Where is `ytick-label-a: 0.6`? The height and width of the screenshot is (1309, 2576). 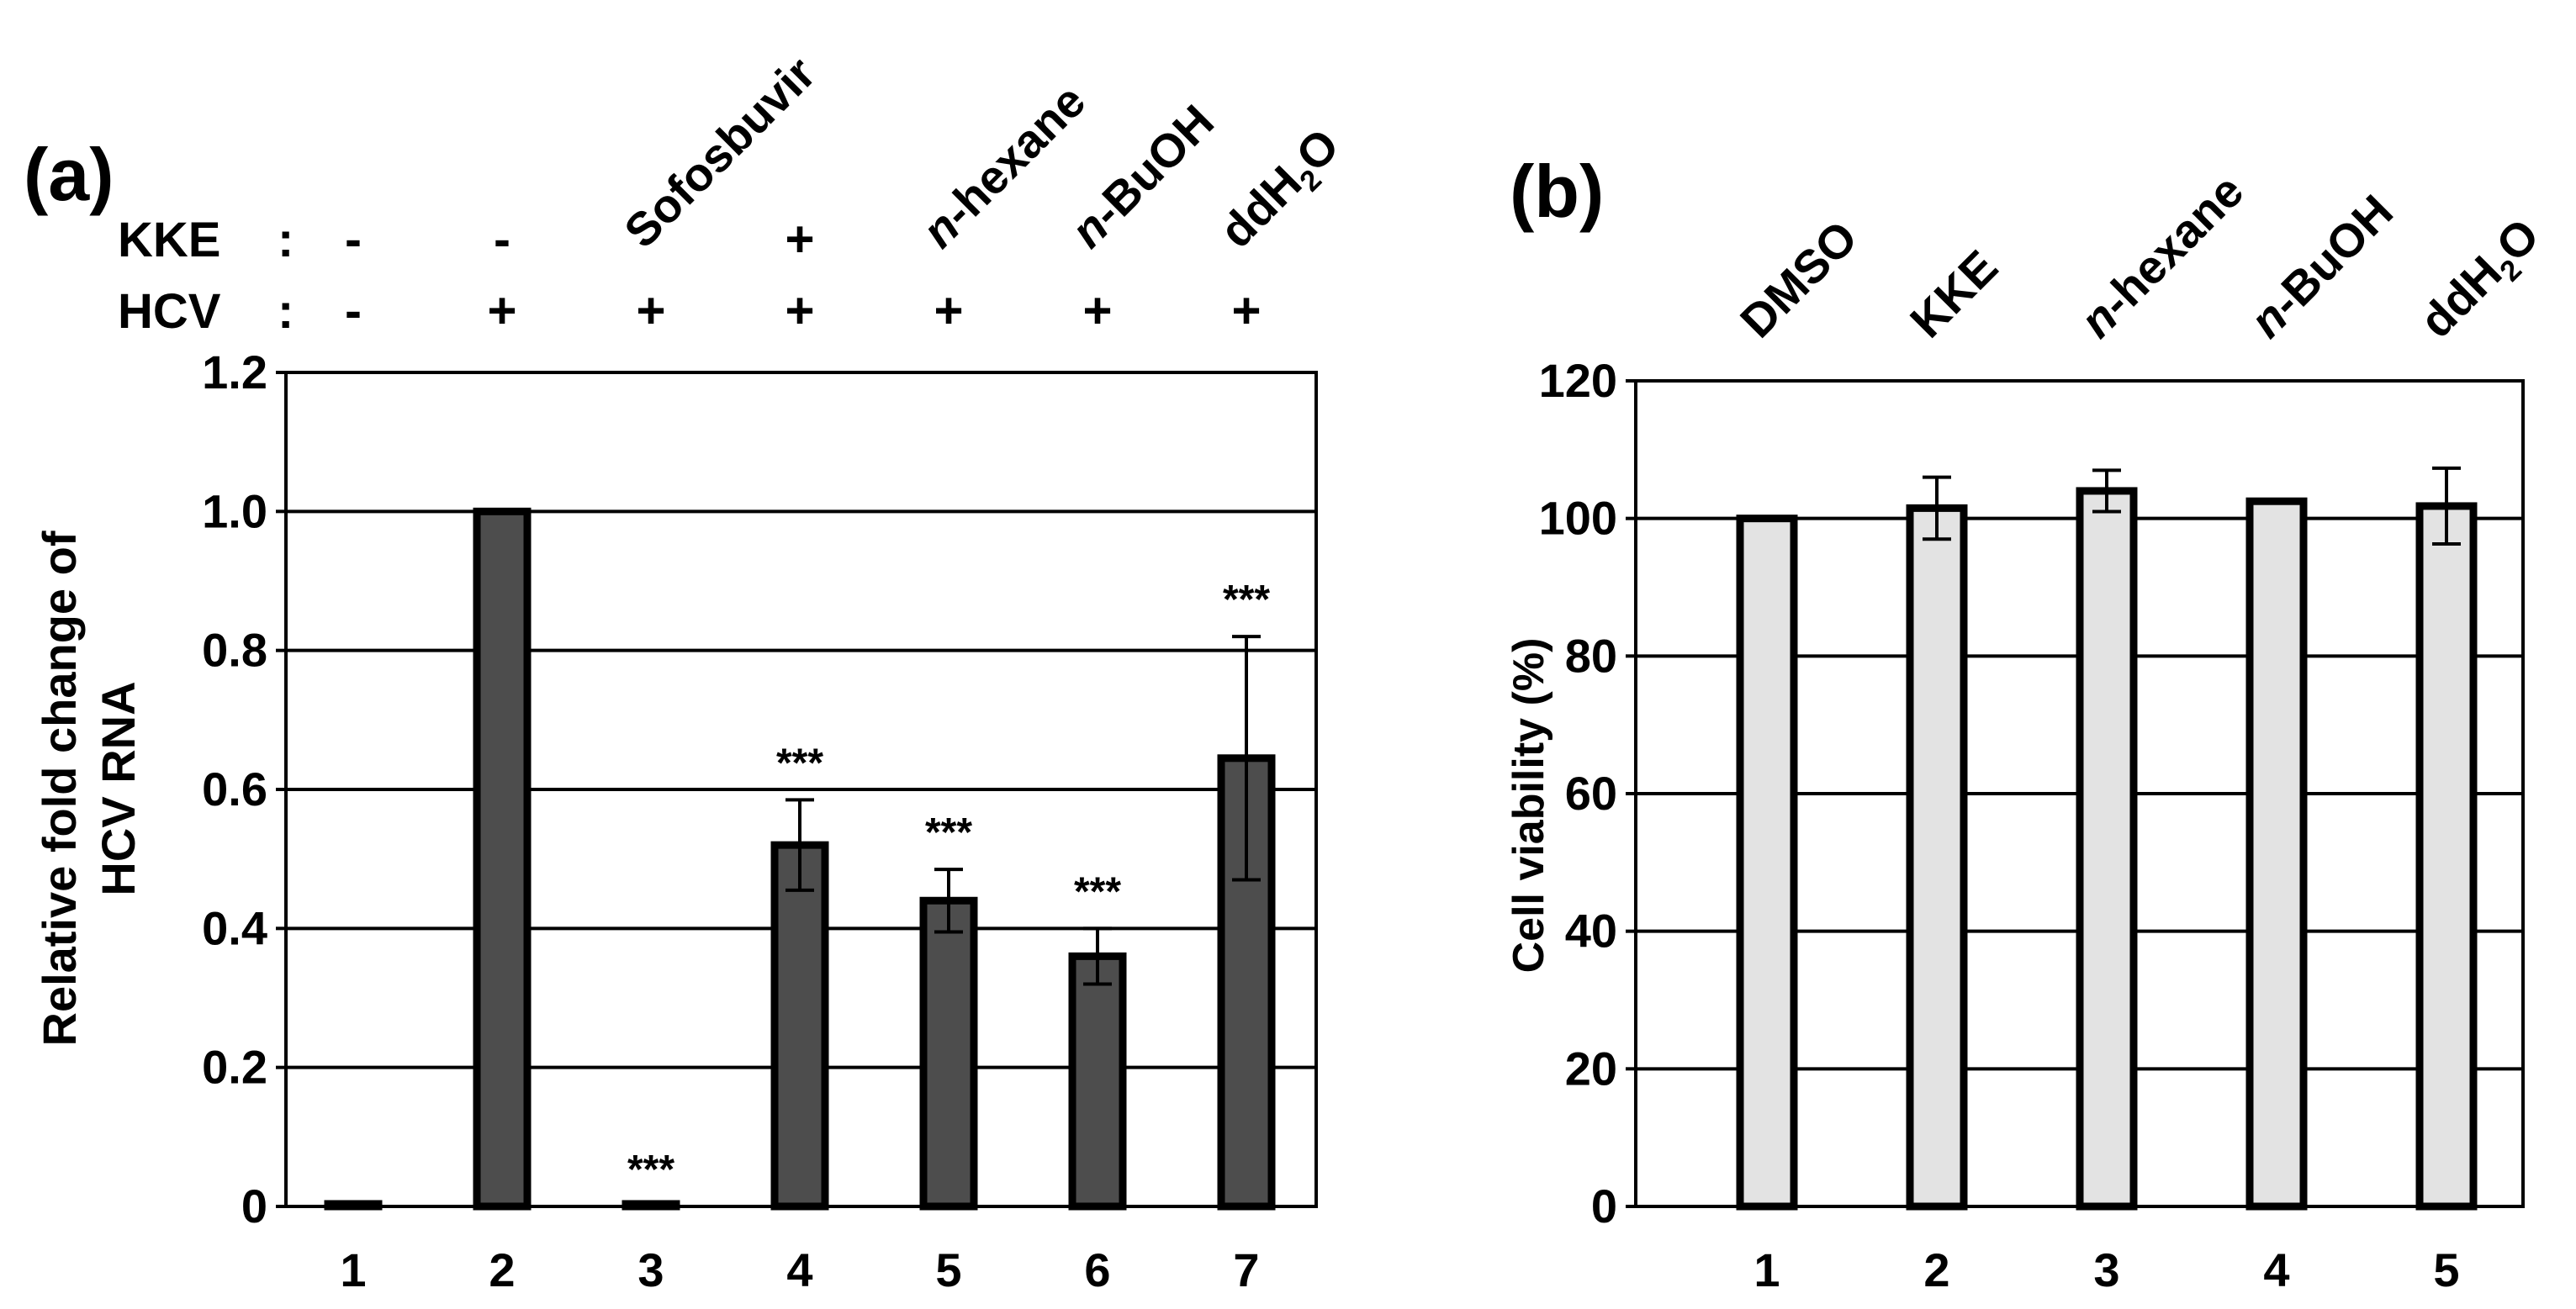 ytick-label-a: 0.6 is located at coordinates (234, 789).